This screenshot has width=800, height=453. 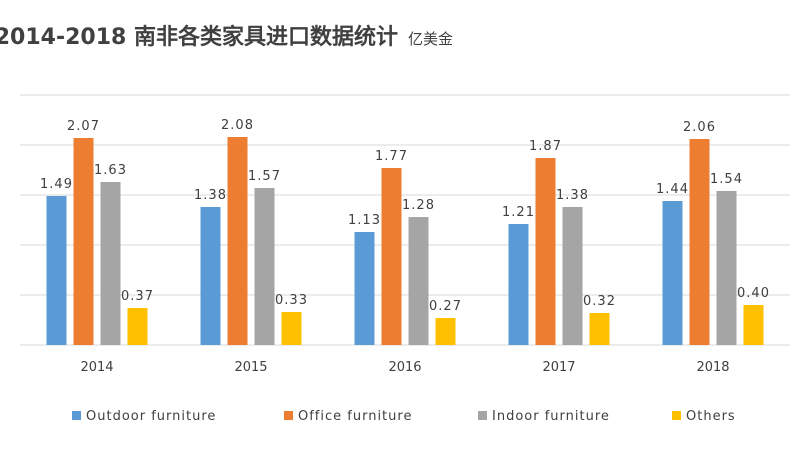 What do you see at coordinates (518, 212) in the screenshot?
I see `data-label: 1.21` at bounding box center [518, 212].